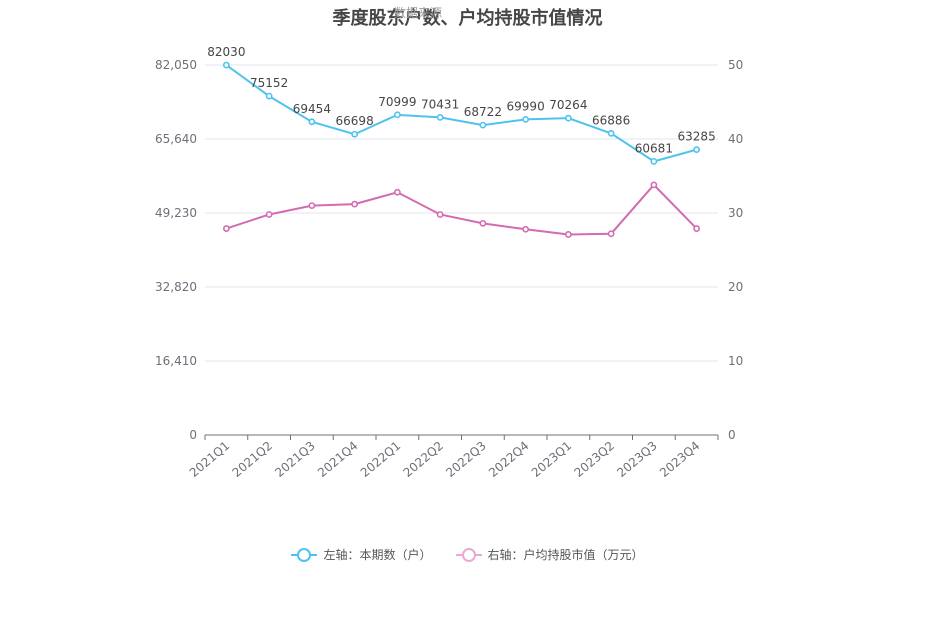 This screenshot has width=935, height=632. Describe the element at coordinates (467, 18) in the screenshot. I see `chart-title: 季度股东户数、户均持股市值情况` at that location.